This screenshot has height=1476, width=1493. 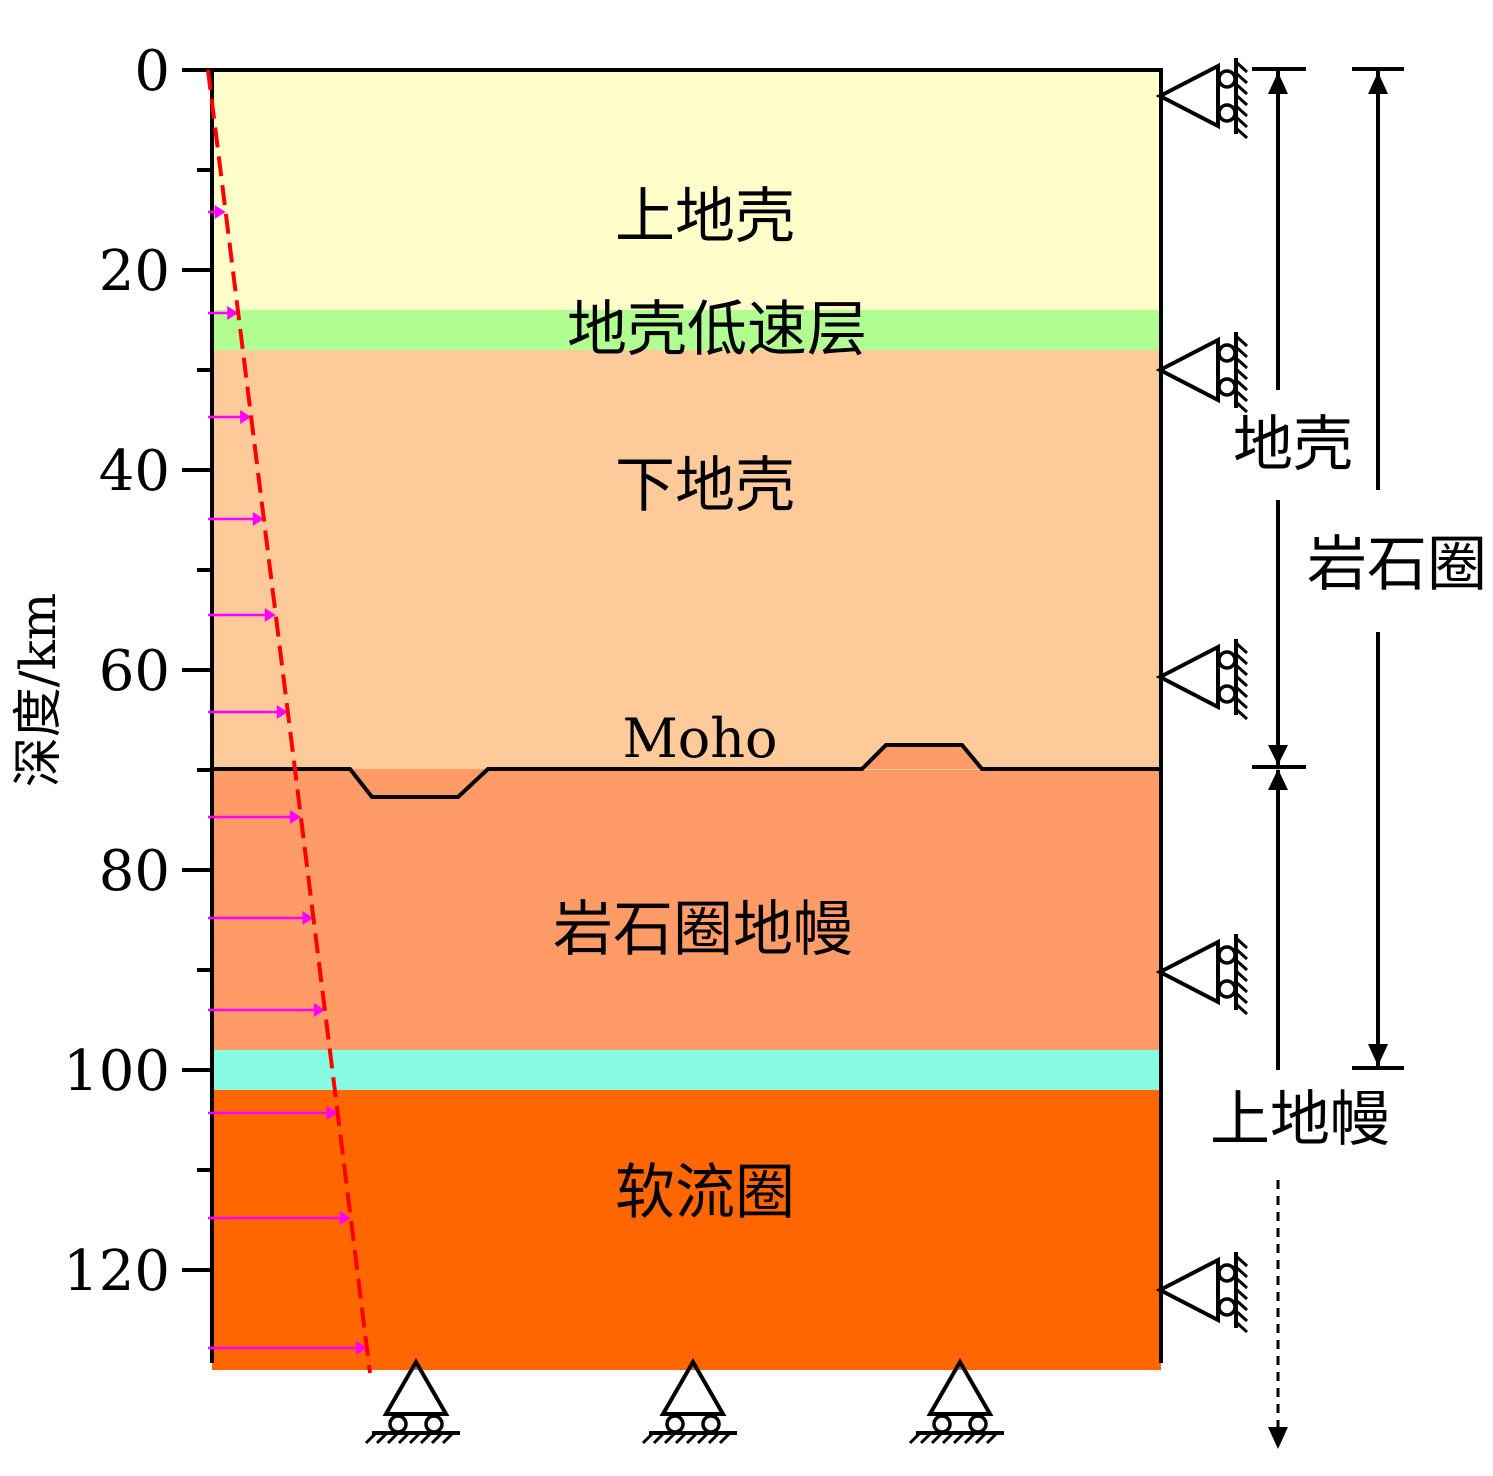 I want to click on upper-mantle-label: 上地幔, so click(x=1300, y=1120).